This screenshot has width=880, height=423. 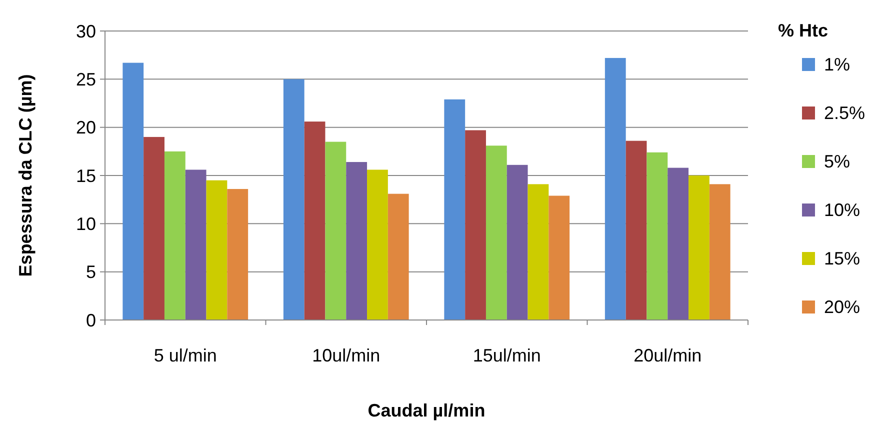 What do you see at coordinates (842, 258) in the screenshot?
I see `legend-label: 15%` at bounding box center [842, 258].